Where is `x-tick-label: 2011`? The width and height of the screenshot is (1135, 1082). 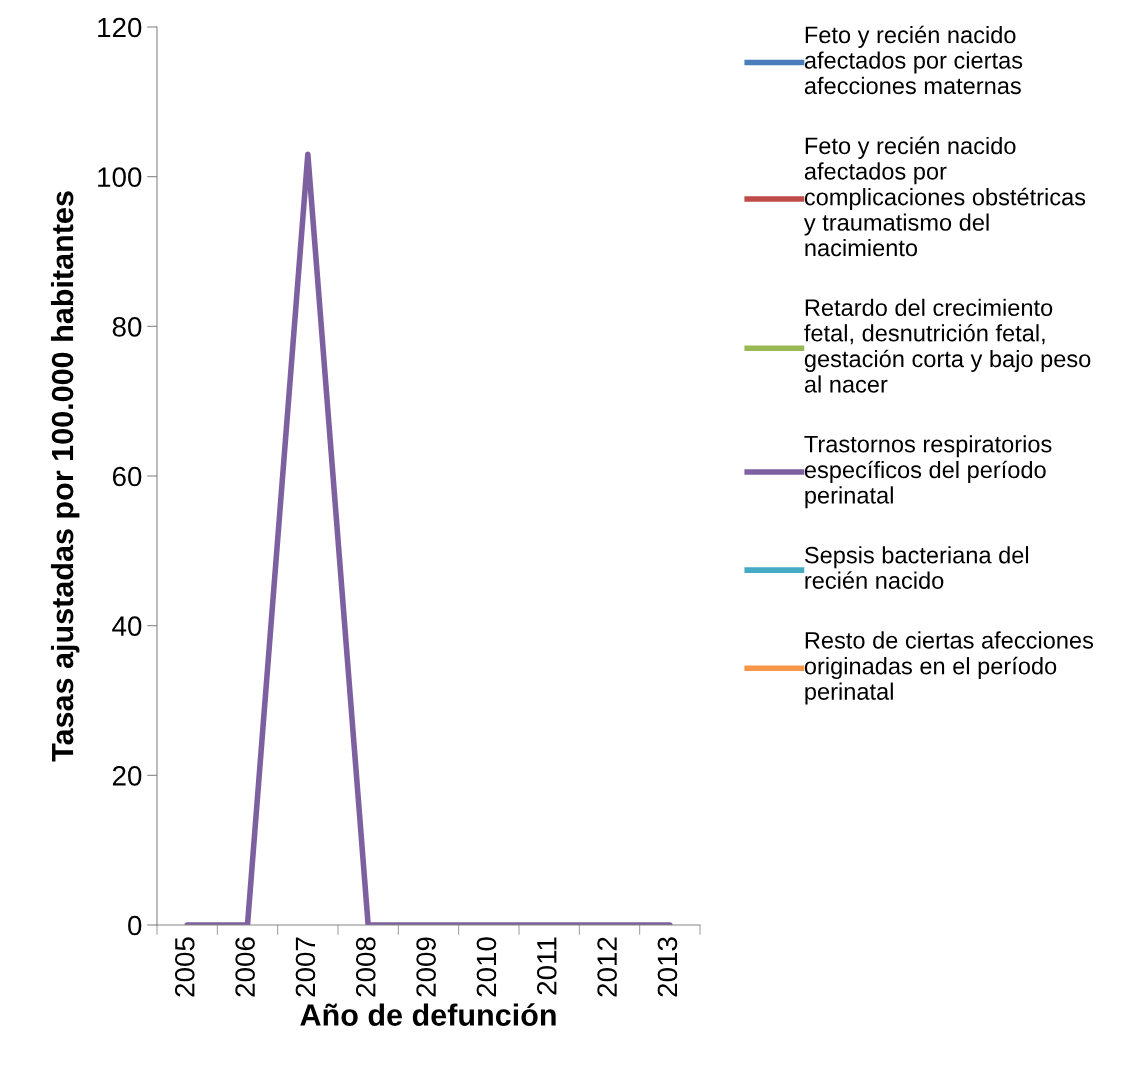
x-tick-label: 2011 is located at coordinates (546, 966).